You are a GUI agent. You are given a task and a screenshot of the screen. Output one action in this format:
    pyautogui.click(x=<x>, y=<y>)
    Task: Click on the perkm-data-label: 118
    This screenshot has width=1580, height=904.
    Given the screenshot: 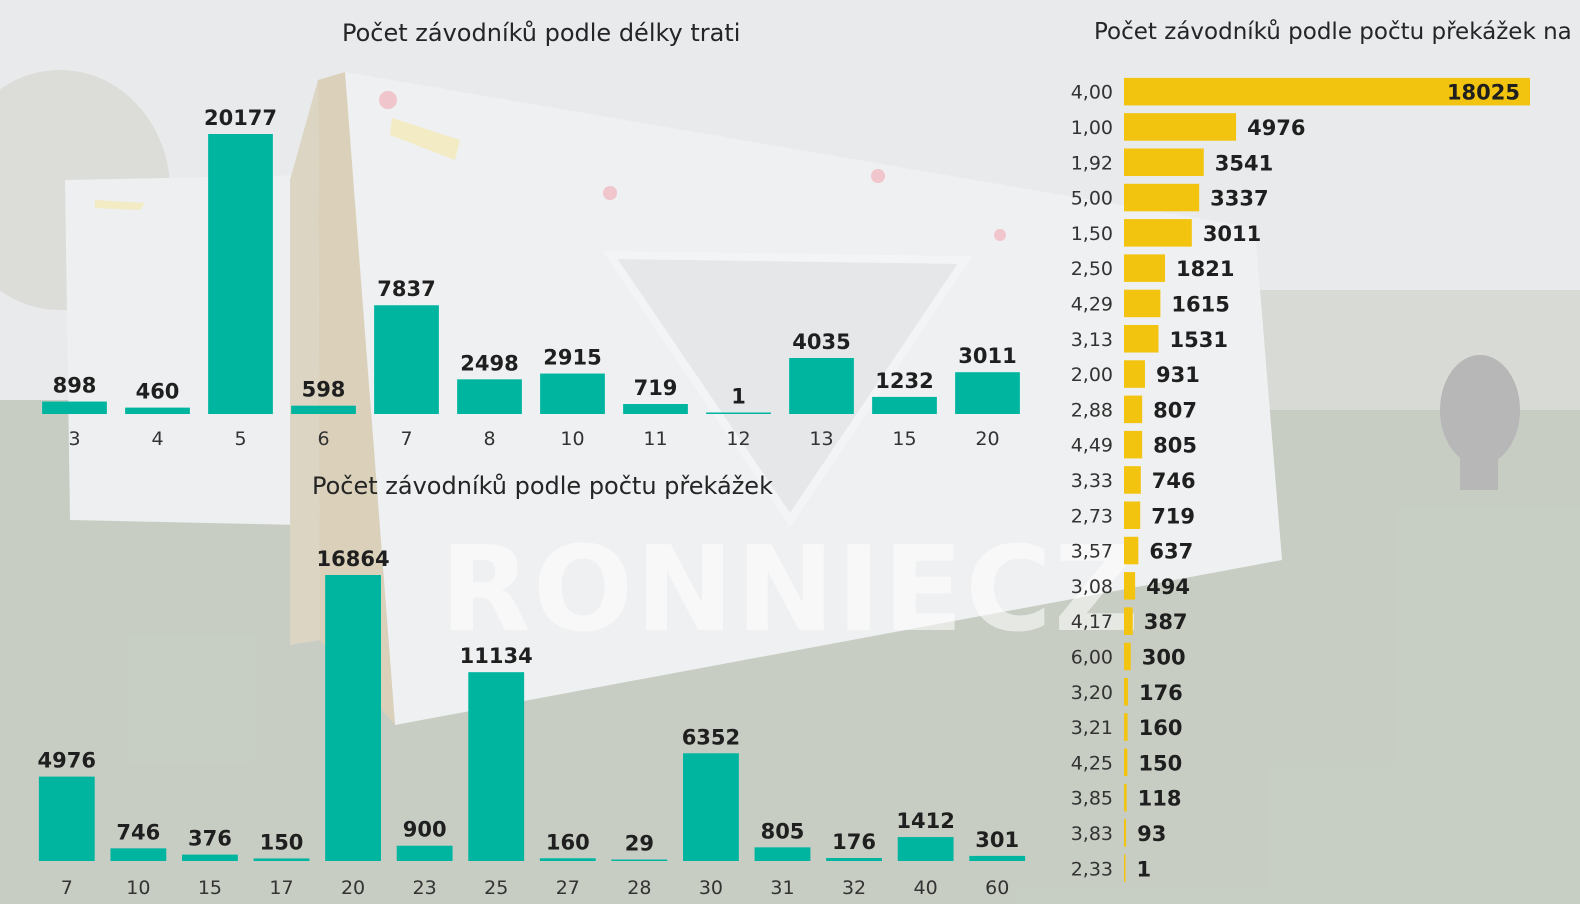 What is the action you would take?
    pyautogui.click(x=1160, y=799)
    